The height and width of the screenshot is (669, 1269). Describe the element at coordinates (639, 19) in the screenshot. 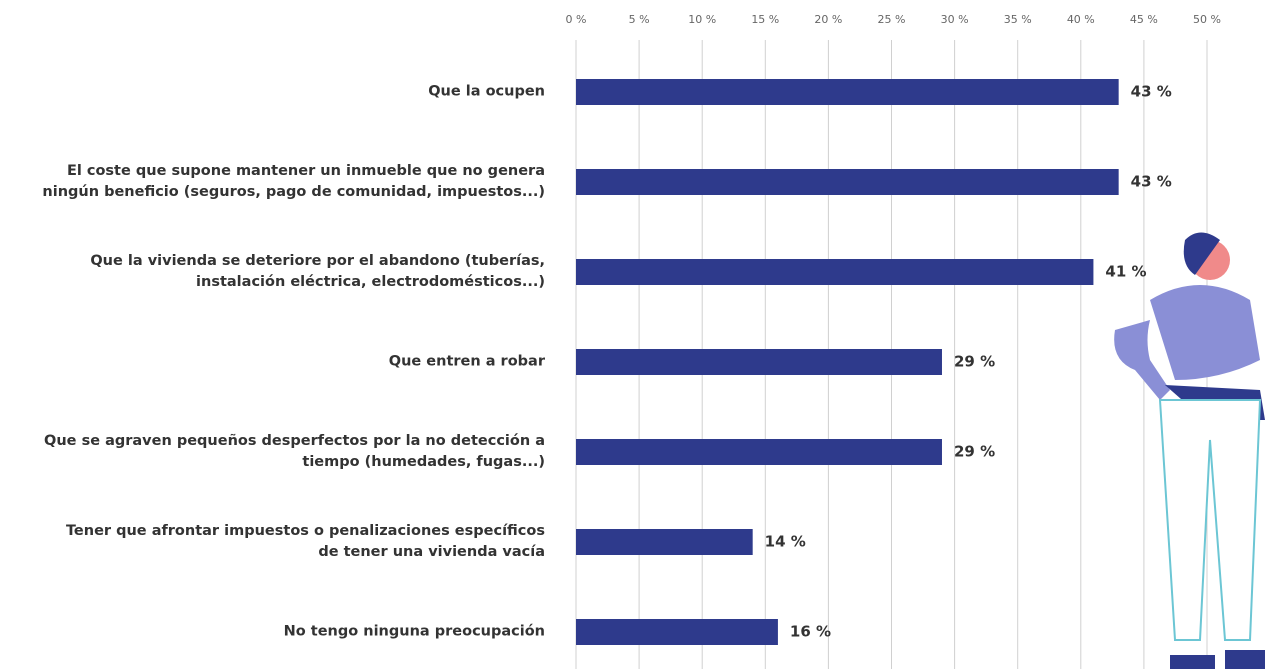

I see `x-tick-label: 5 %` at that location.